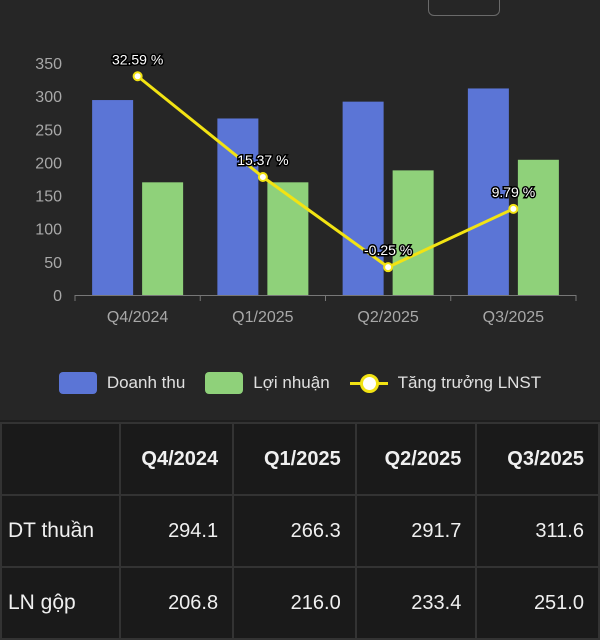 This screenshot has width=600, height=640. What do you see at coordinates (61, 603) in the screenshot?
I see `row-label: LN gộp` at bounding box center [61, 603].